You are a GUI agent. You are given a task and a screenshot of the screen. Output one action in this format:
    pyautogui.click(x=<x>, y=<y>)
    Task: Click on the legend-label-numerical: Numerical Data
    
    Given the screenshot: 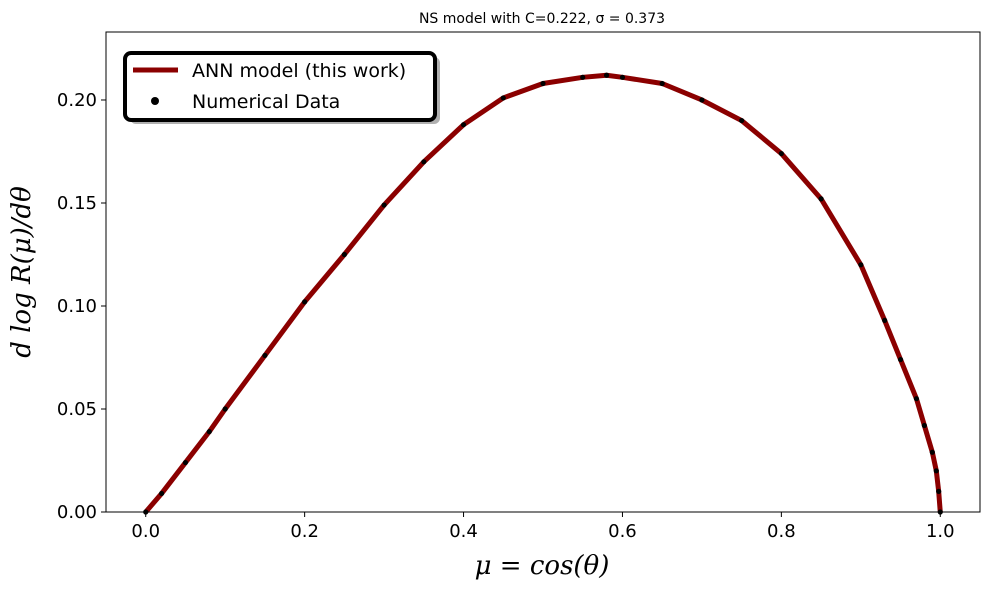 What is the action you would take?
    pyautogui.click(x=266, y=102)
    